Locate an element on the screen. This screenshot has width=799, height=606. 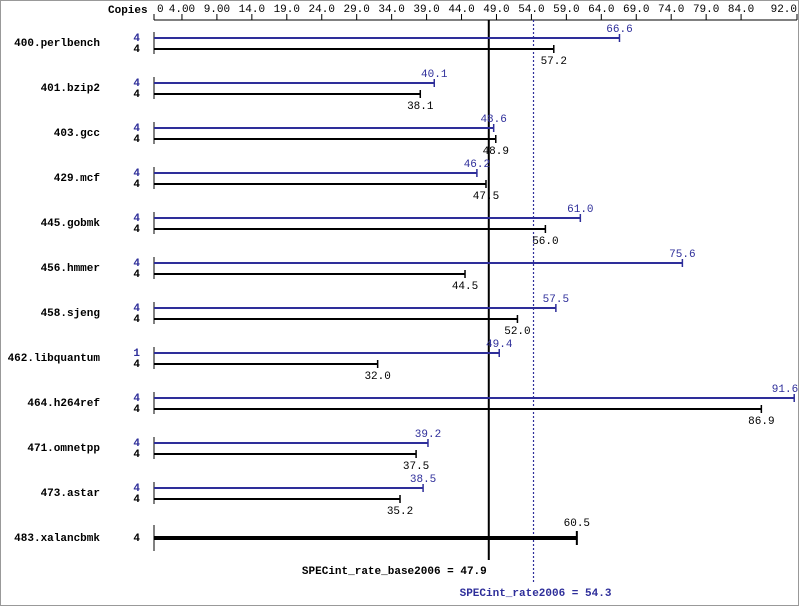
x-tick-label: 4.00 is located at coordinates (182, 10).